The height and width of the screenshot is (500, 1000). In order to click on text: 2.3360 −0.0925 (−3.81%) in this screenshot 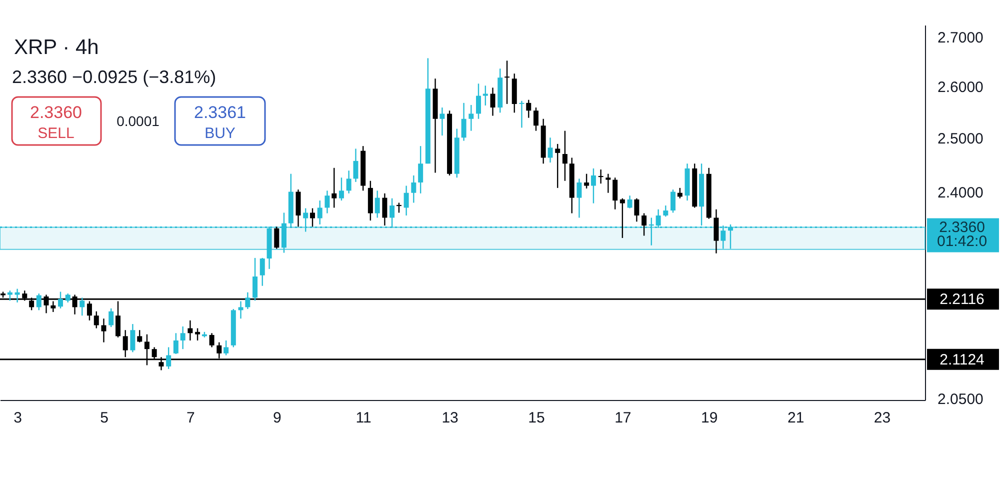, I will do `click(114, 77)`.